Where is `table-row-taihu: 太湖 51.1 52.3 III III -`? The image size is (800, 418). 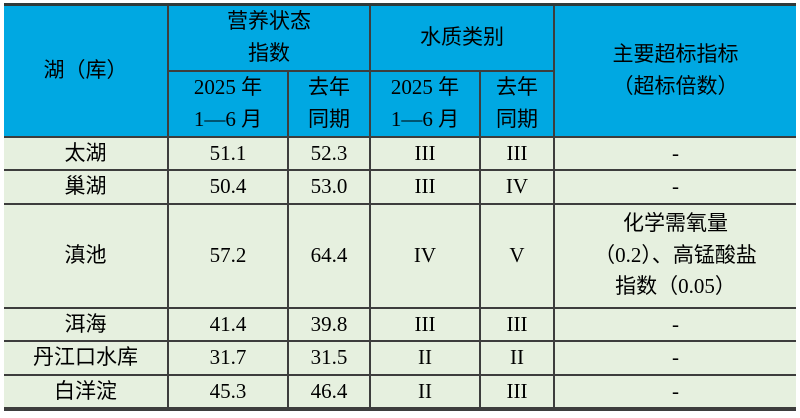 table-row-taihu: 太湖 51.1 52.3 III III - is located at coordinates (400, 153).